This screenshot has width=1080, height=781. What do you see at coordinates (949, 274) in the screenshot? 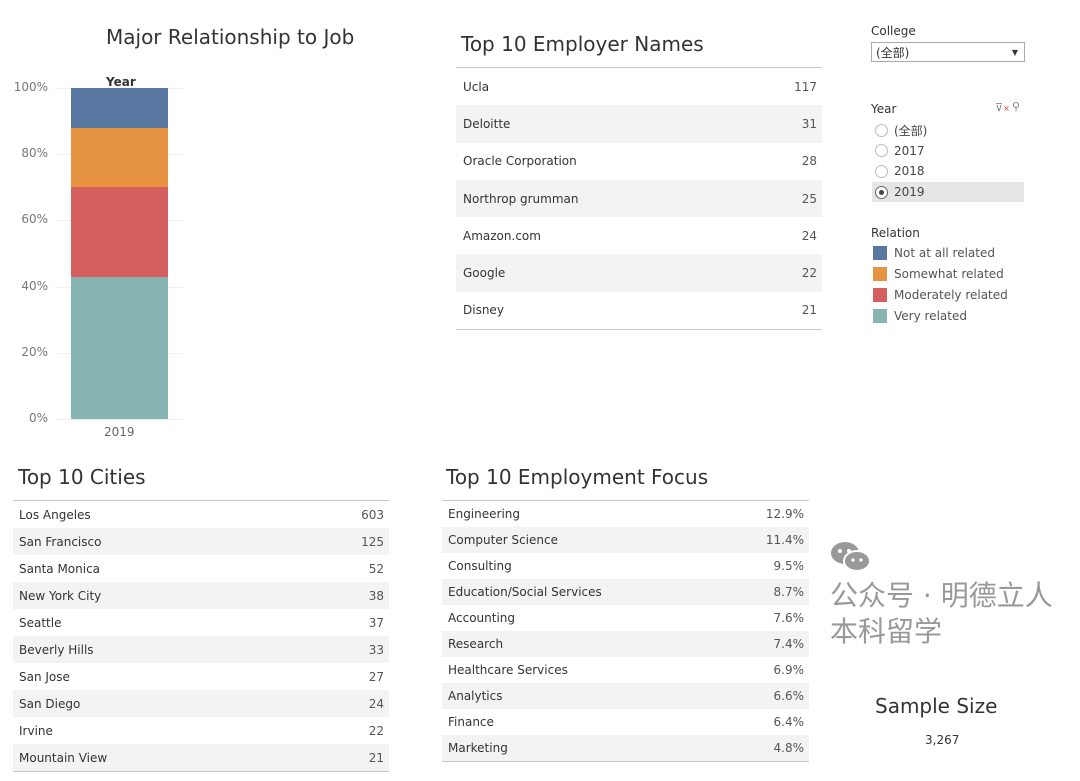
I see `legend-label: Somewhat related` at bounding box center [949, 274].